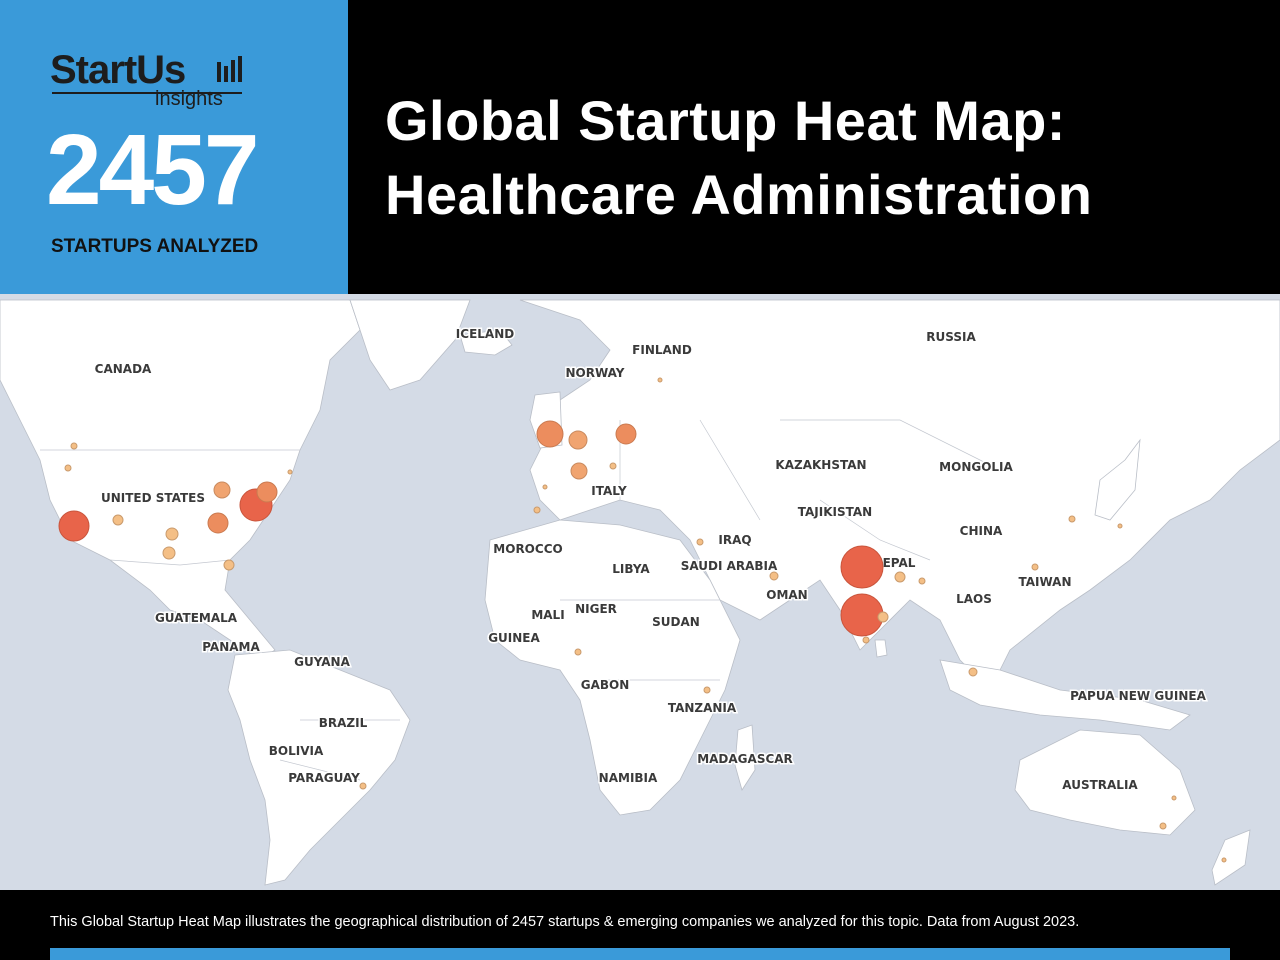  I want to click on brand-panel: StartUs insights 2457 STARTUPS ANALYZED, so click(174, 147).